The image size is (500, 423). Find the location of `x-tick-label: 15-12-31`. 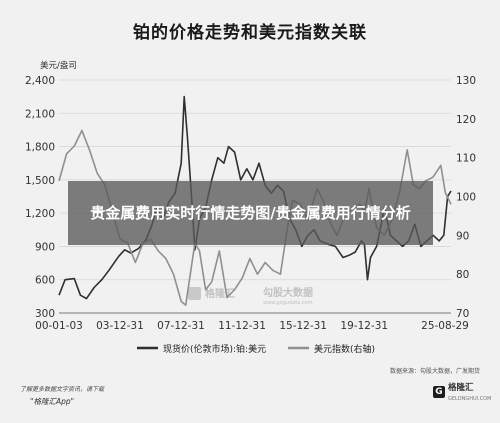

x-tick-label: 15-12-31 is located at coordinates (303, 326).